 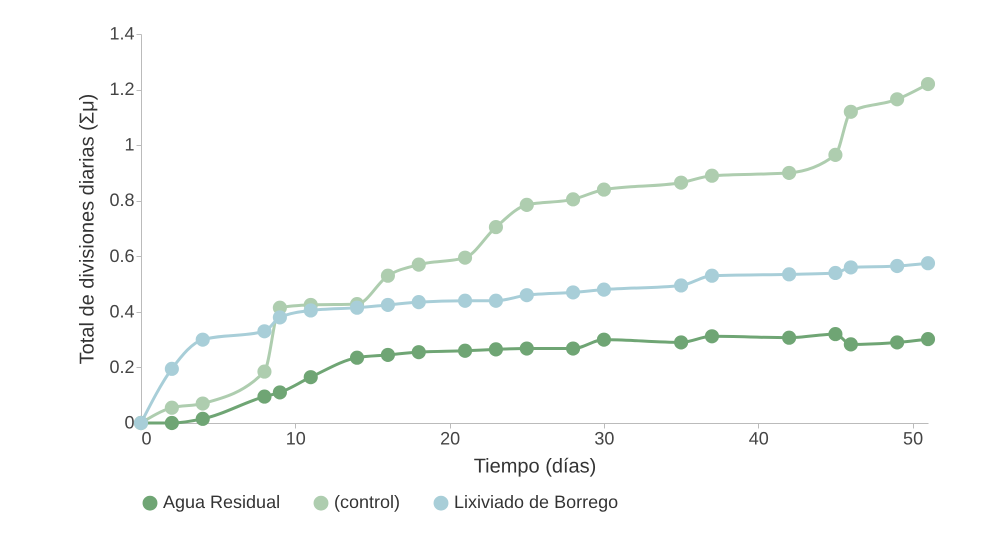 What do you see at coordinates (221, 502) in the screenshot?
I see `legend-label: Agua Residual` at bounding box center [221, 502].